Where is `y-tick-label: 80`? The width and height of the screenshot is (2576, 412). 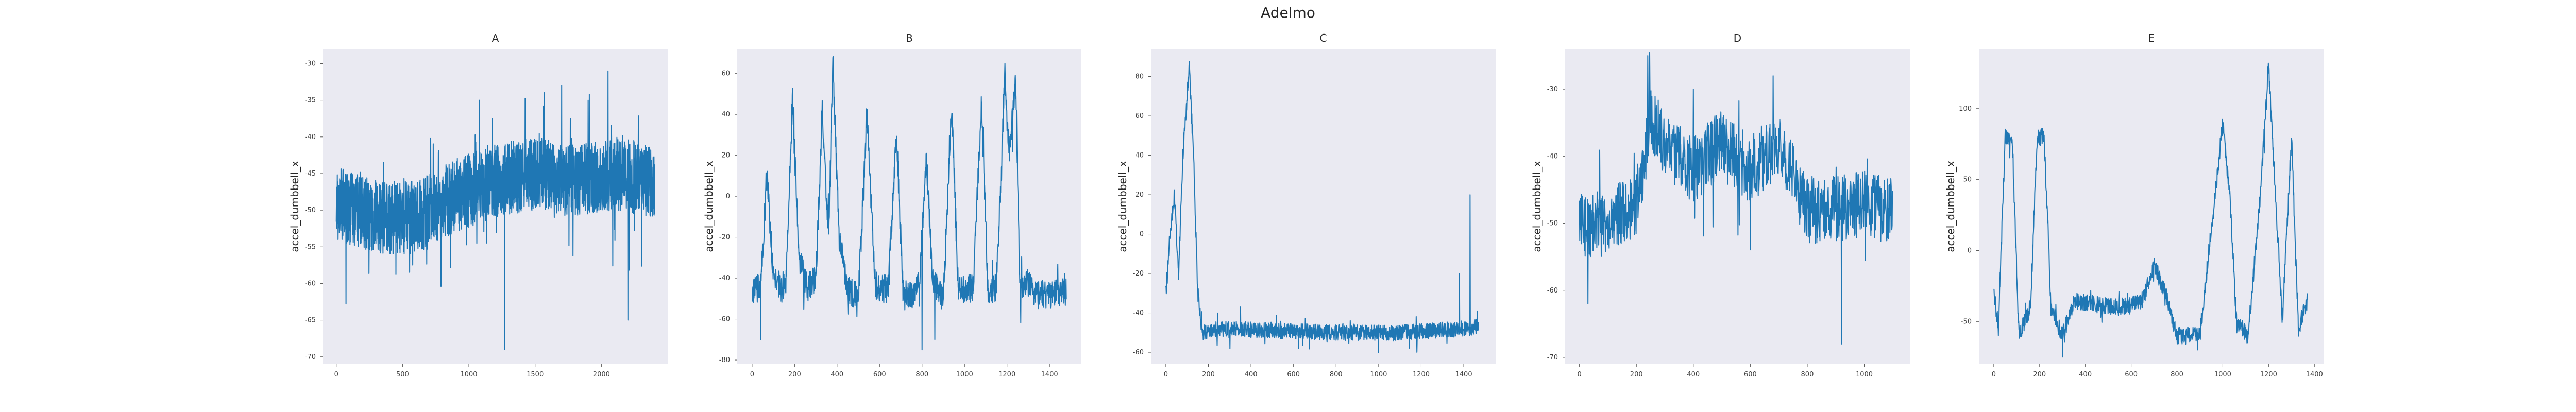
y-tick-label: 80 is located at coordinates (1139, 77).